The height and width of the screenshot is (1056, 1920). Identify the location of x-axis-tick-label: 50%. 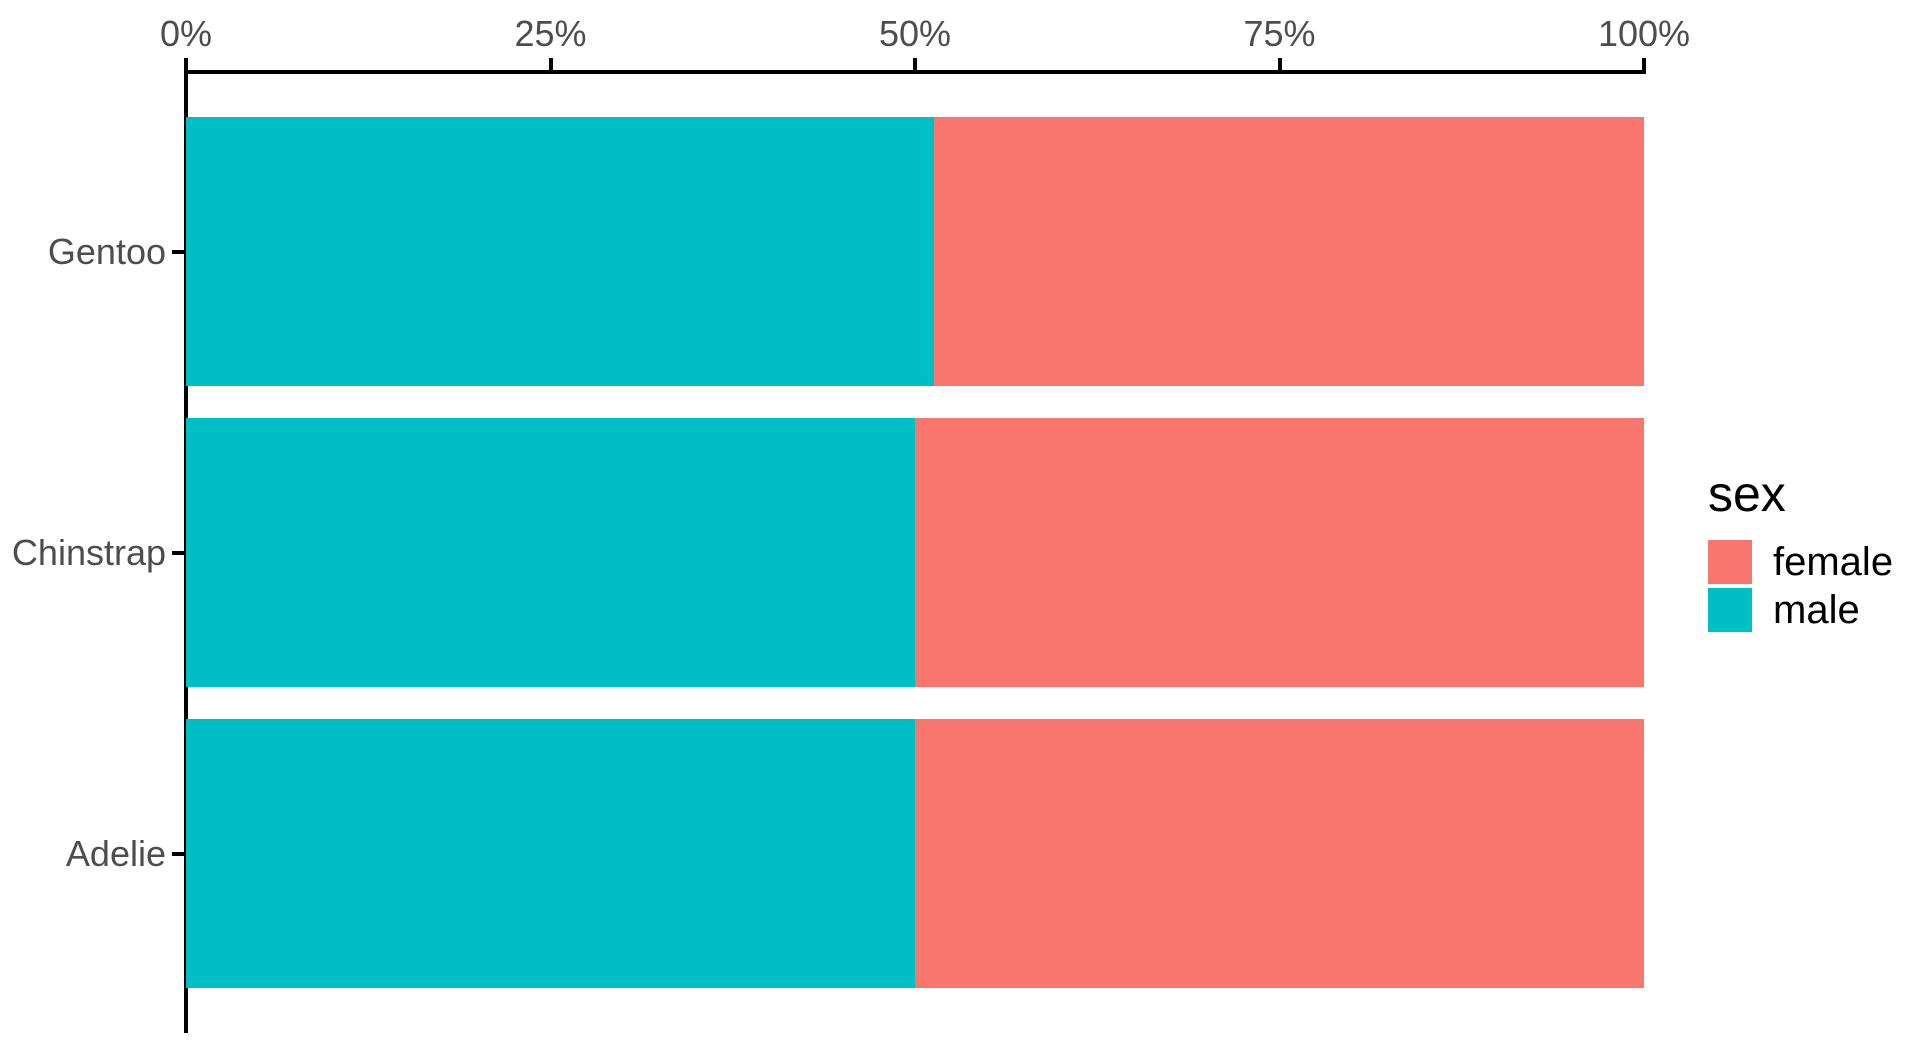
(915, 33).